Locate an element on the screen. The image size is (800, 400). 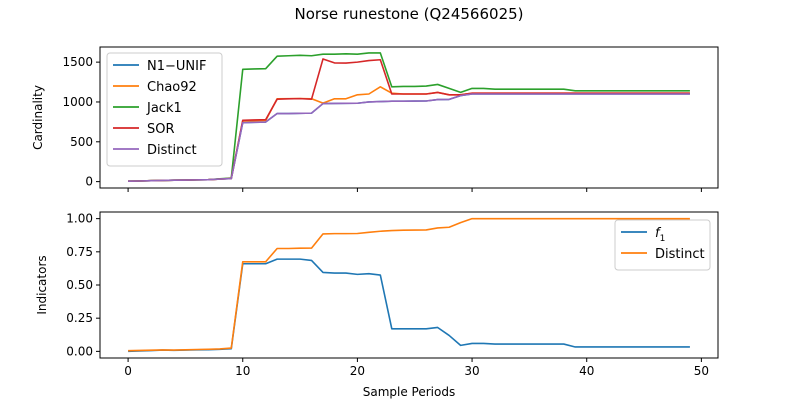
cardinality-legend-label-jack1: Jack1 is located at coordinates (164, 108).